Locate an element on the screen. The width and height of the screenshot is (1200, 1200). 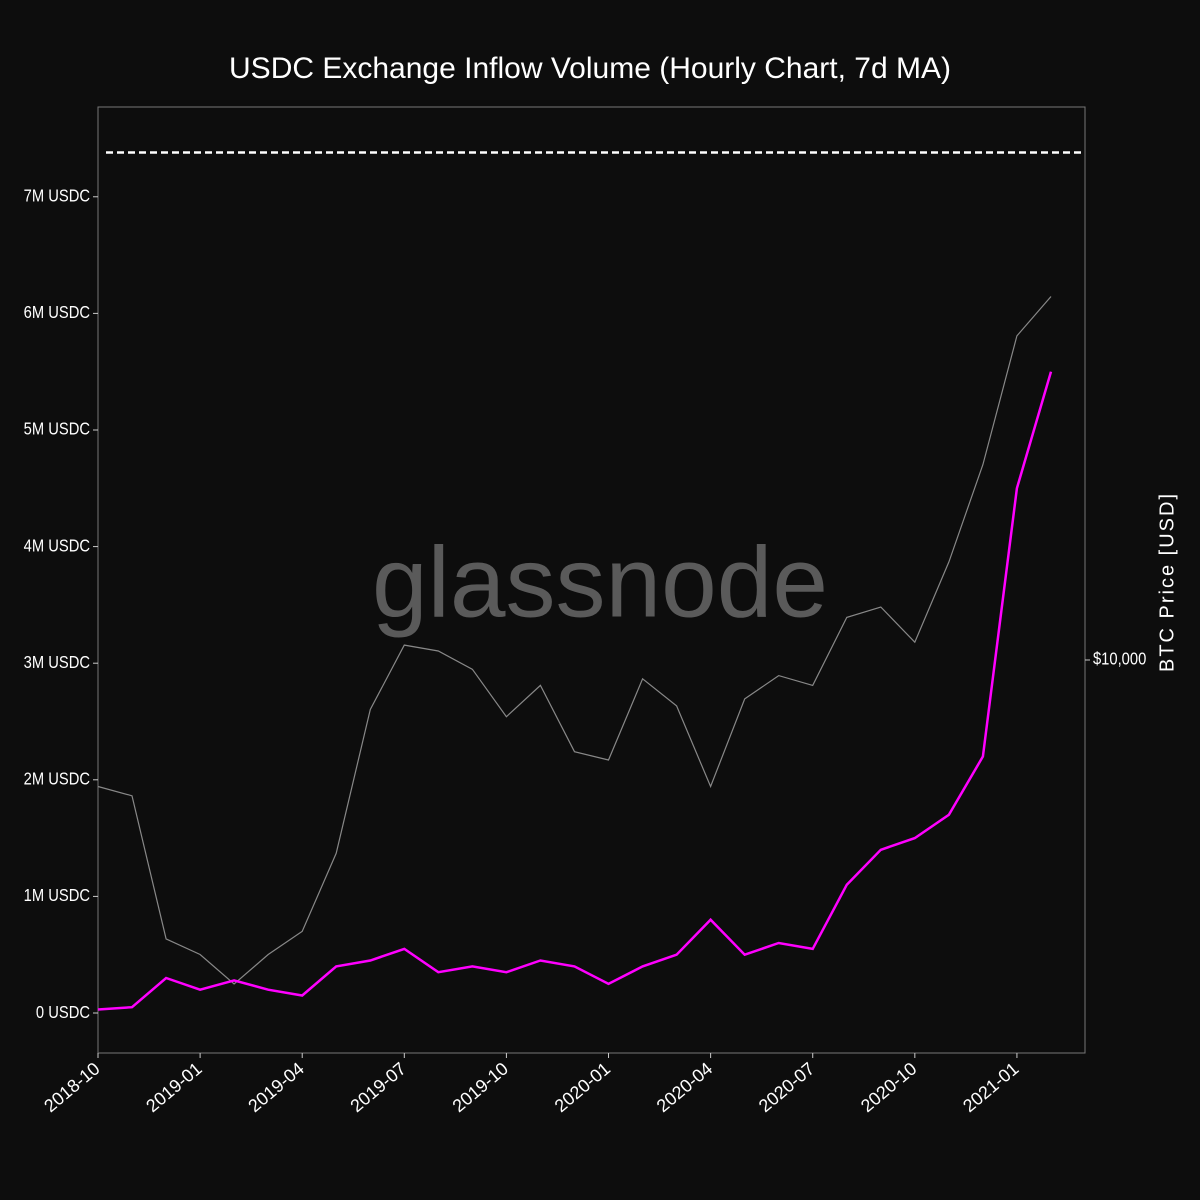
y-tick-label: 2M USDC is located at coordinates (57, 779).